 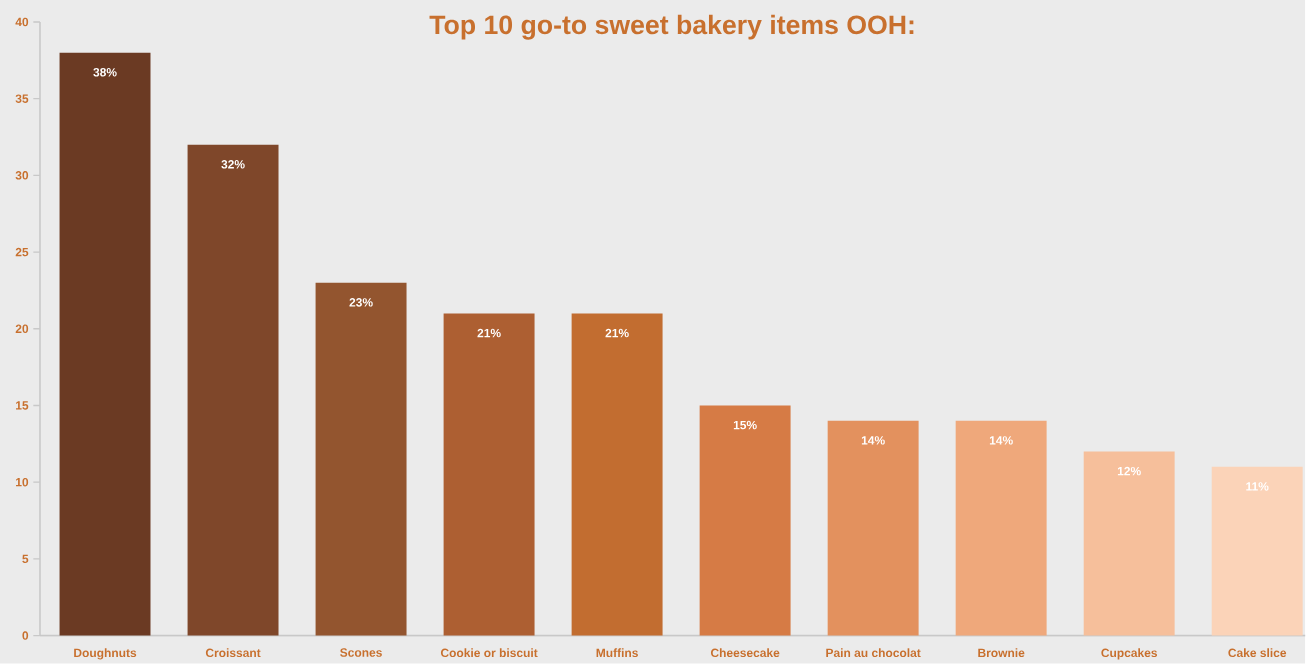 What do you see at coordinates (25, 635) in the screenshot?
I see `y-tick-label: 0` at bounding box center [25, 635].